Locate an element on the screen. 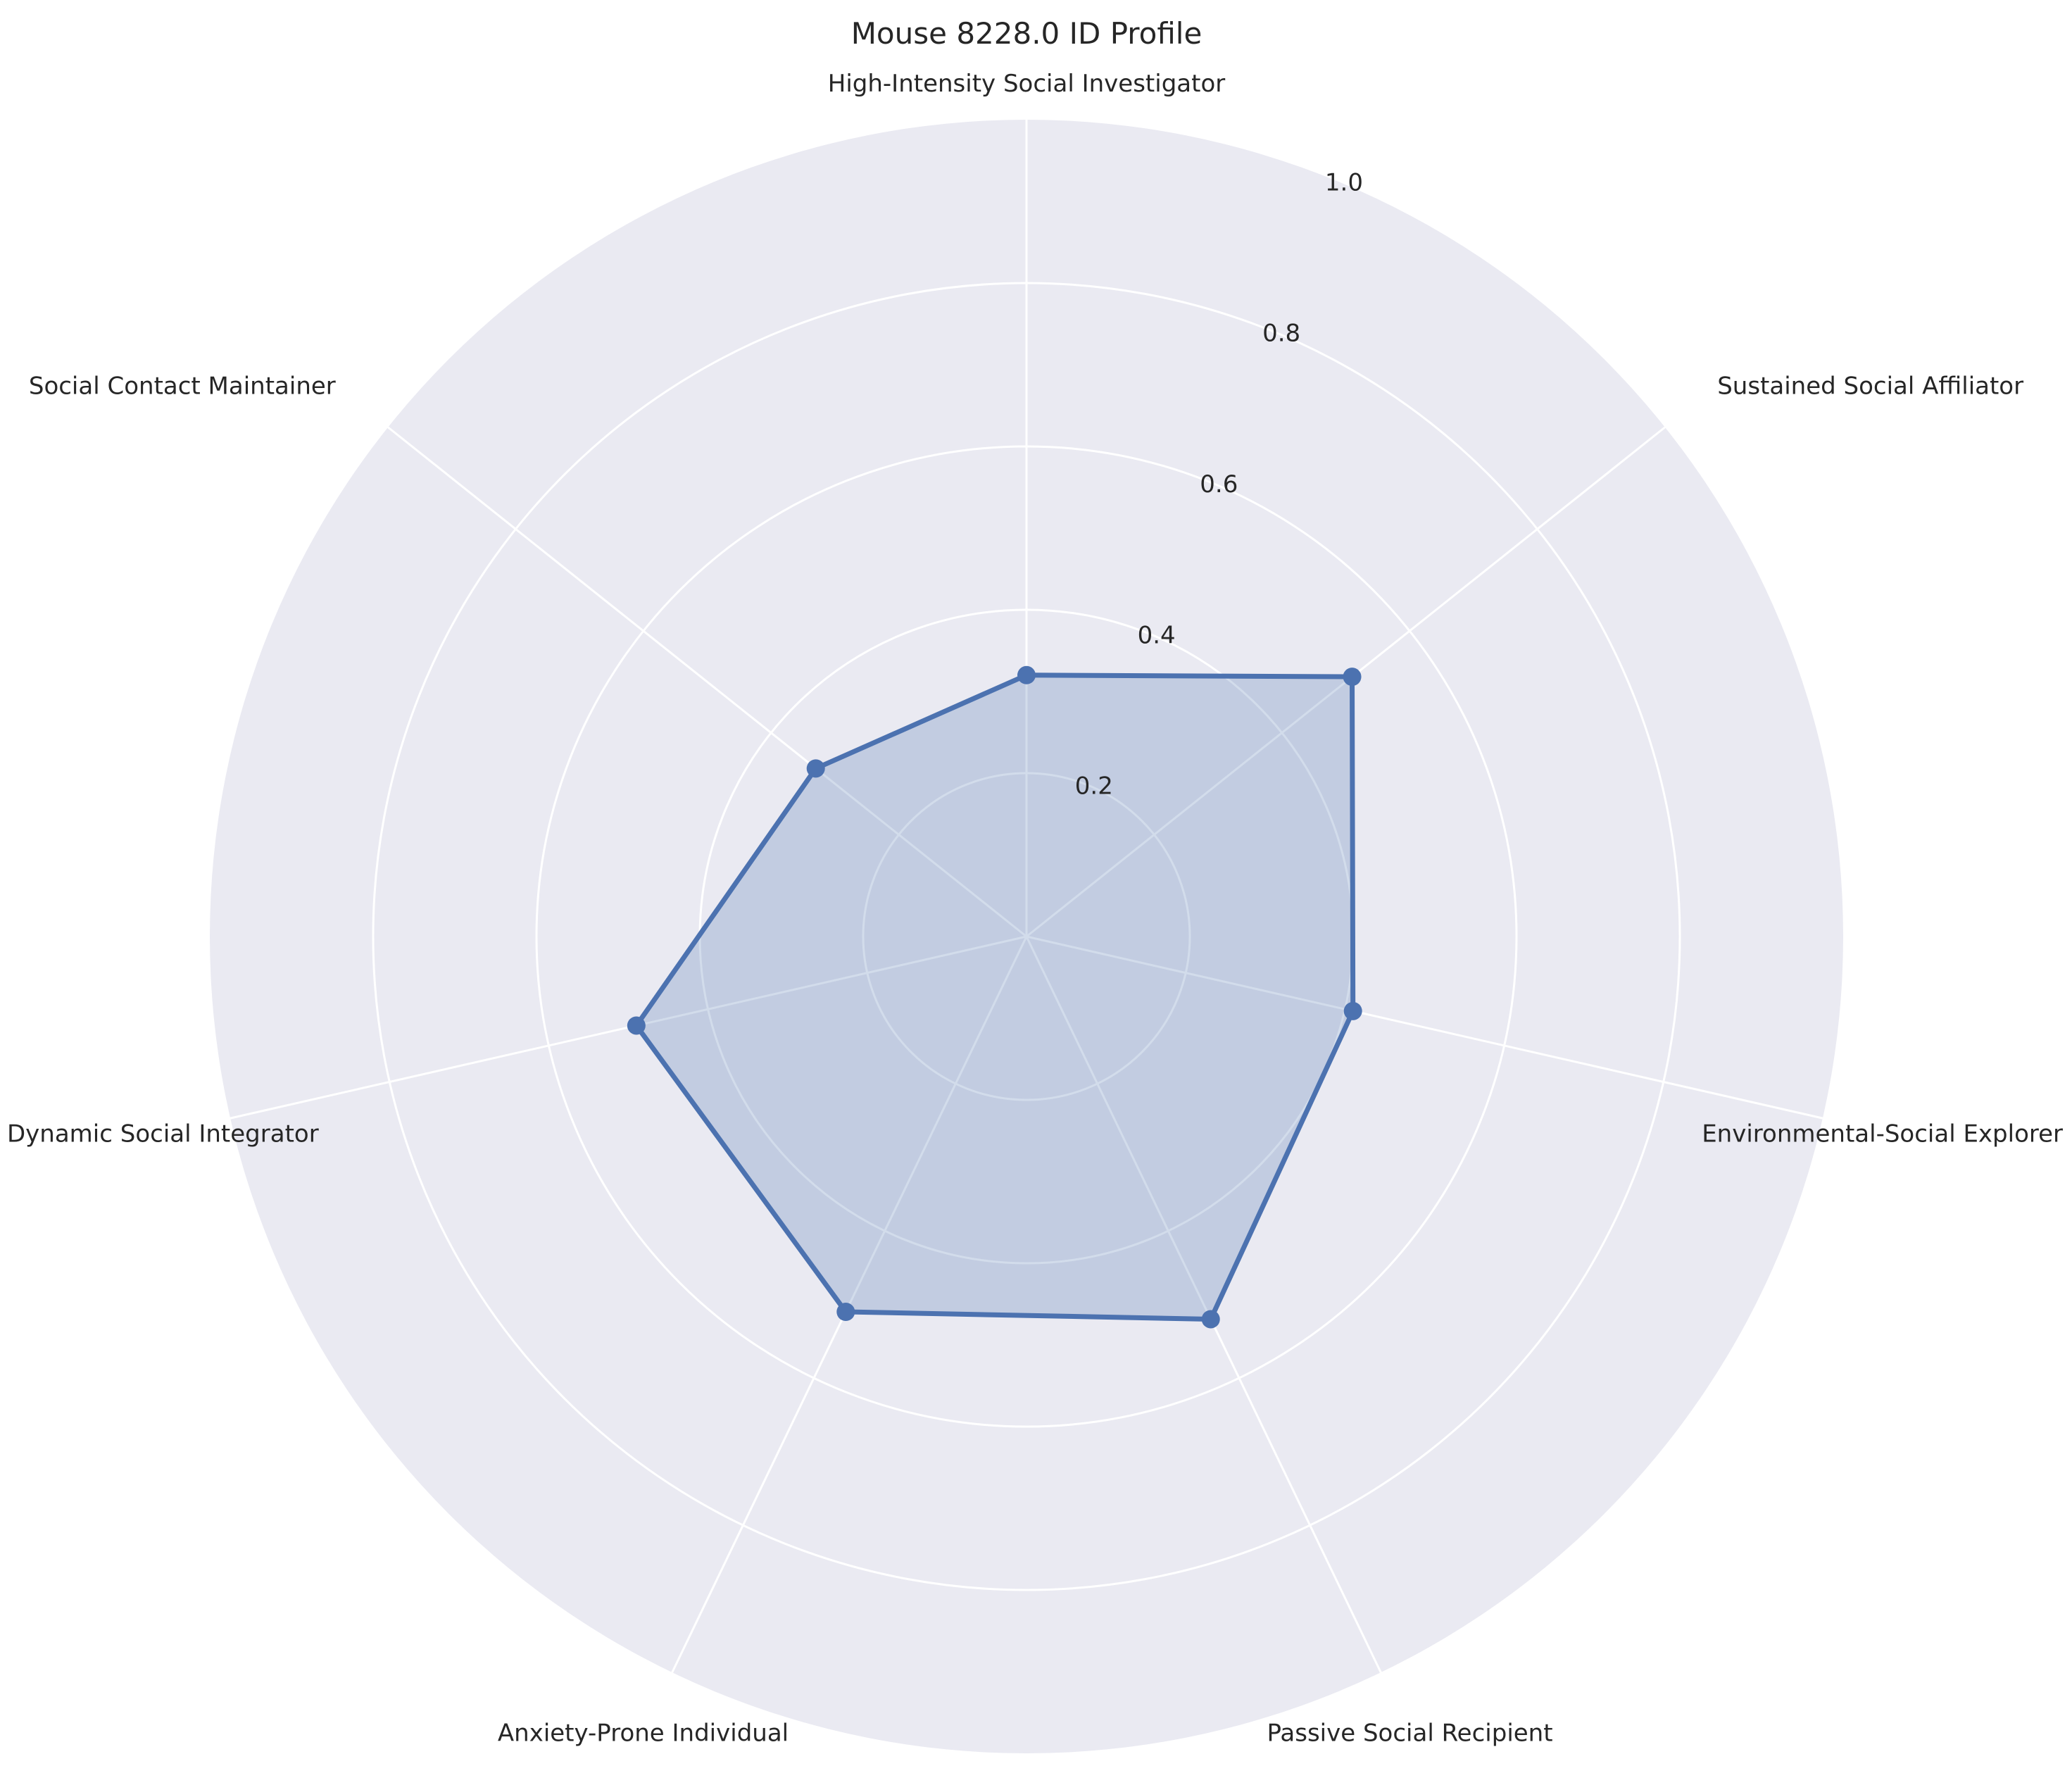 This screenshot has height=1766, width=2072. radial-tick-label: 1.0 is located at coordinates (1344, 182).